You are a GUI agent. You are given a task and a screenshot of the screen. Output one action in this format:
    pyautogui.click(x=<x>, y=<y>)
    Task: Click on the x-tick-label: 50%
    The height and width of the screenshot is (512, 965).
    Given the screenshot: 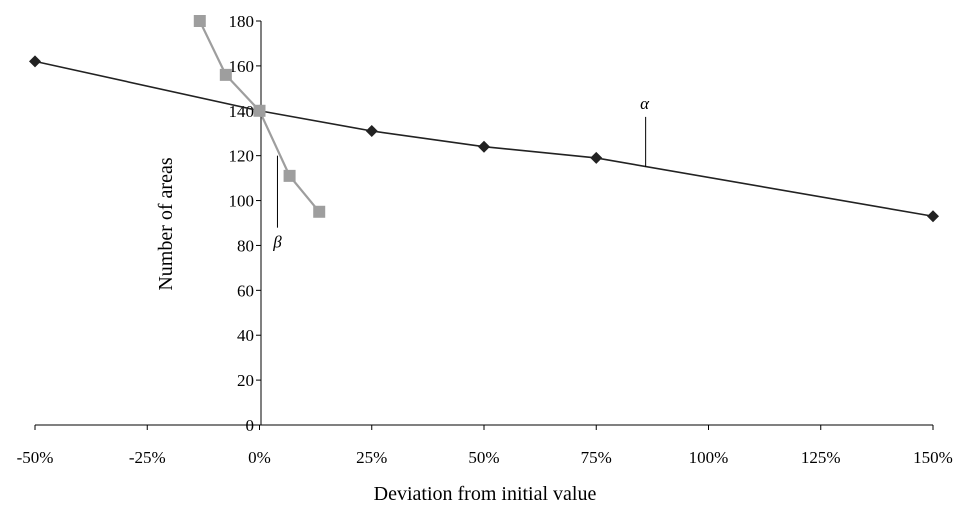 What is the action you would take?
    pyautogui.click(x=483, y=457)
    